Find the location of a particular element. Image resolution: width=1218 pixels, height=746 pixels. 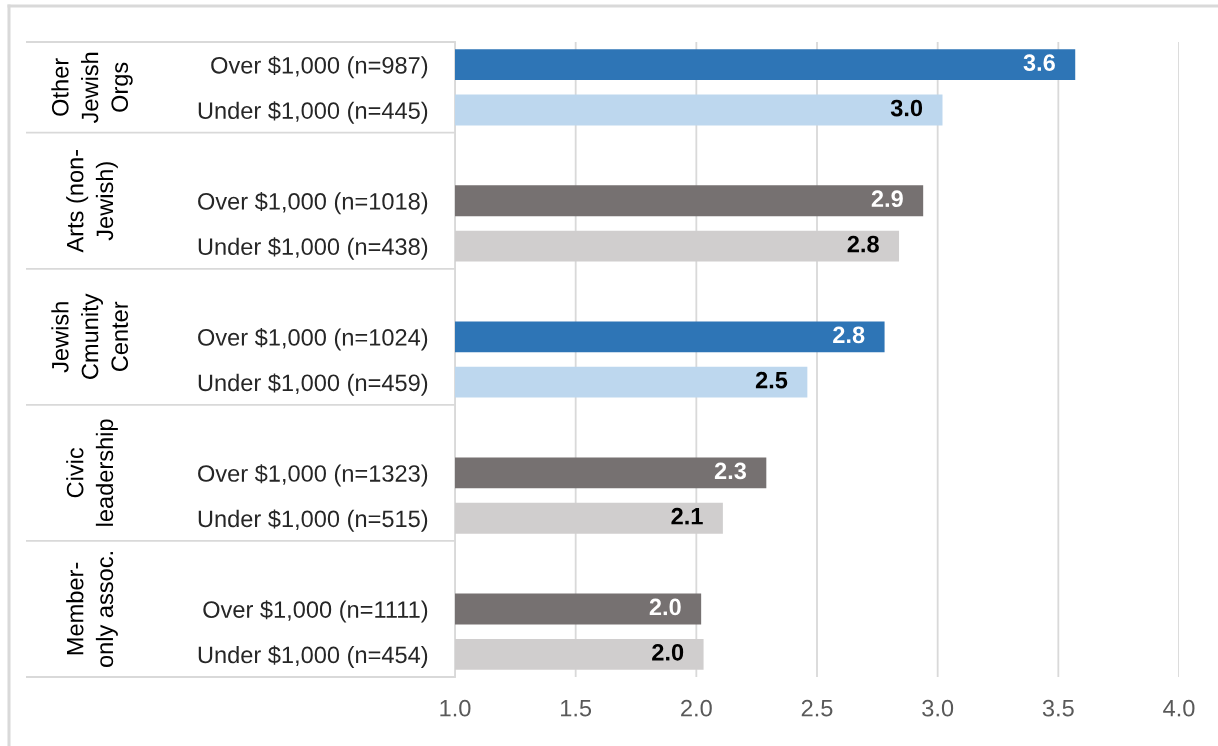

x-tick-label: 1.0 is located at coordinates (455, 708).